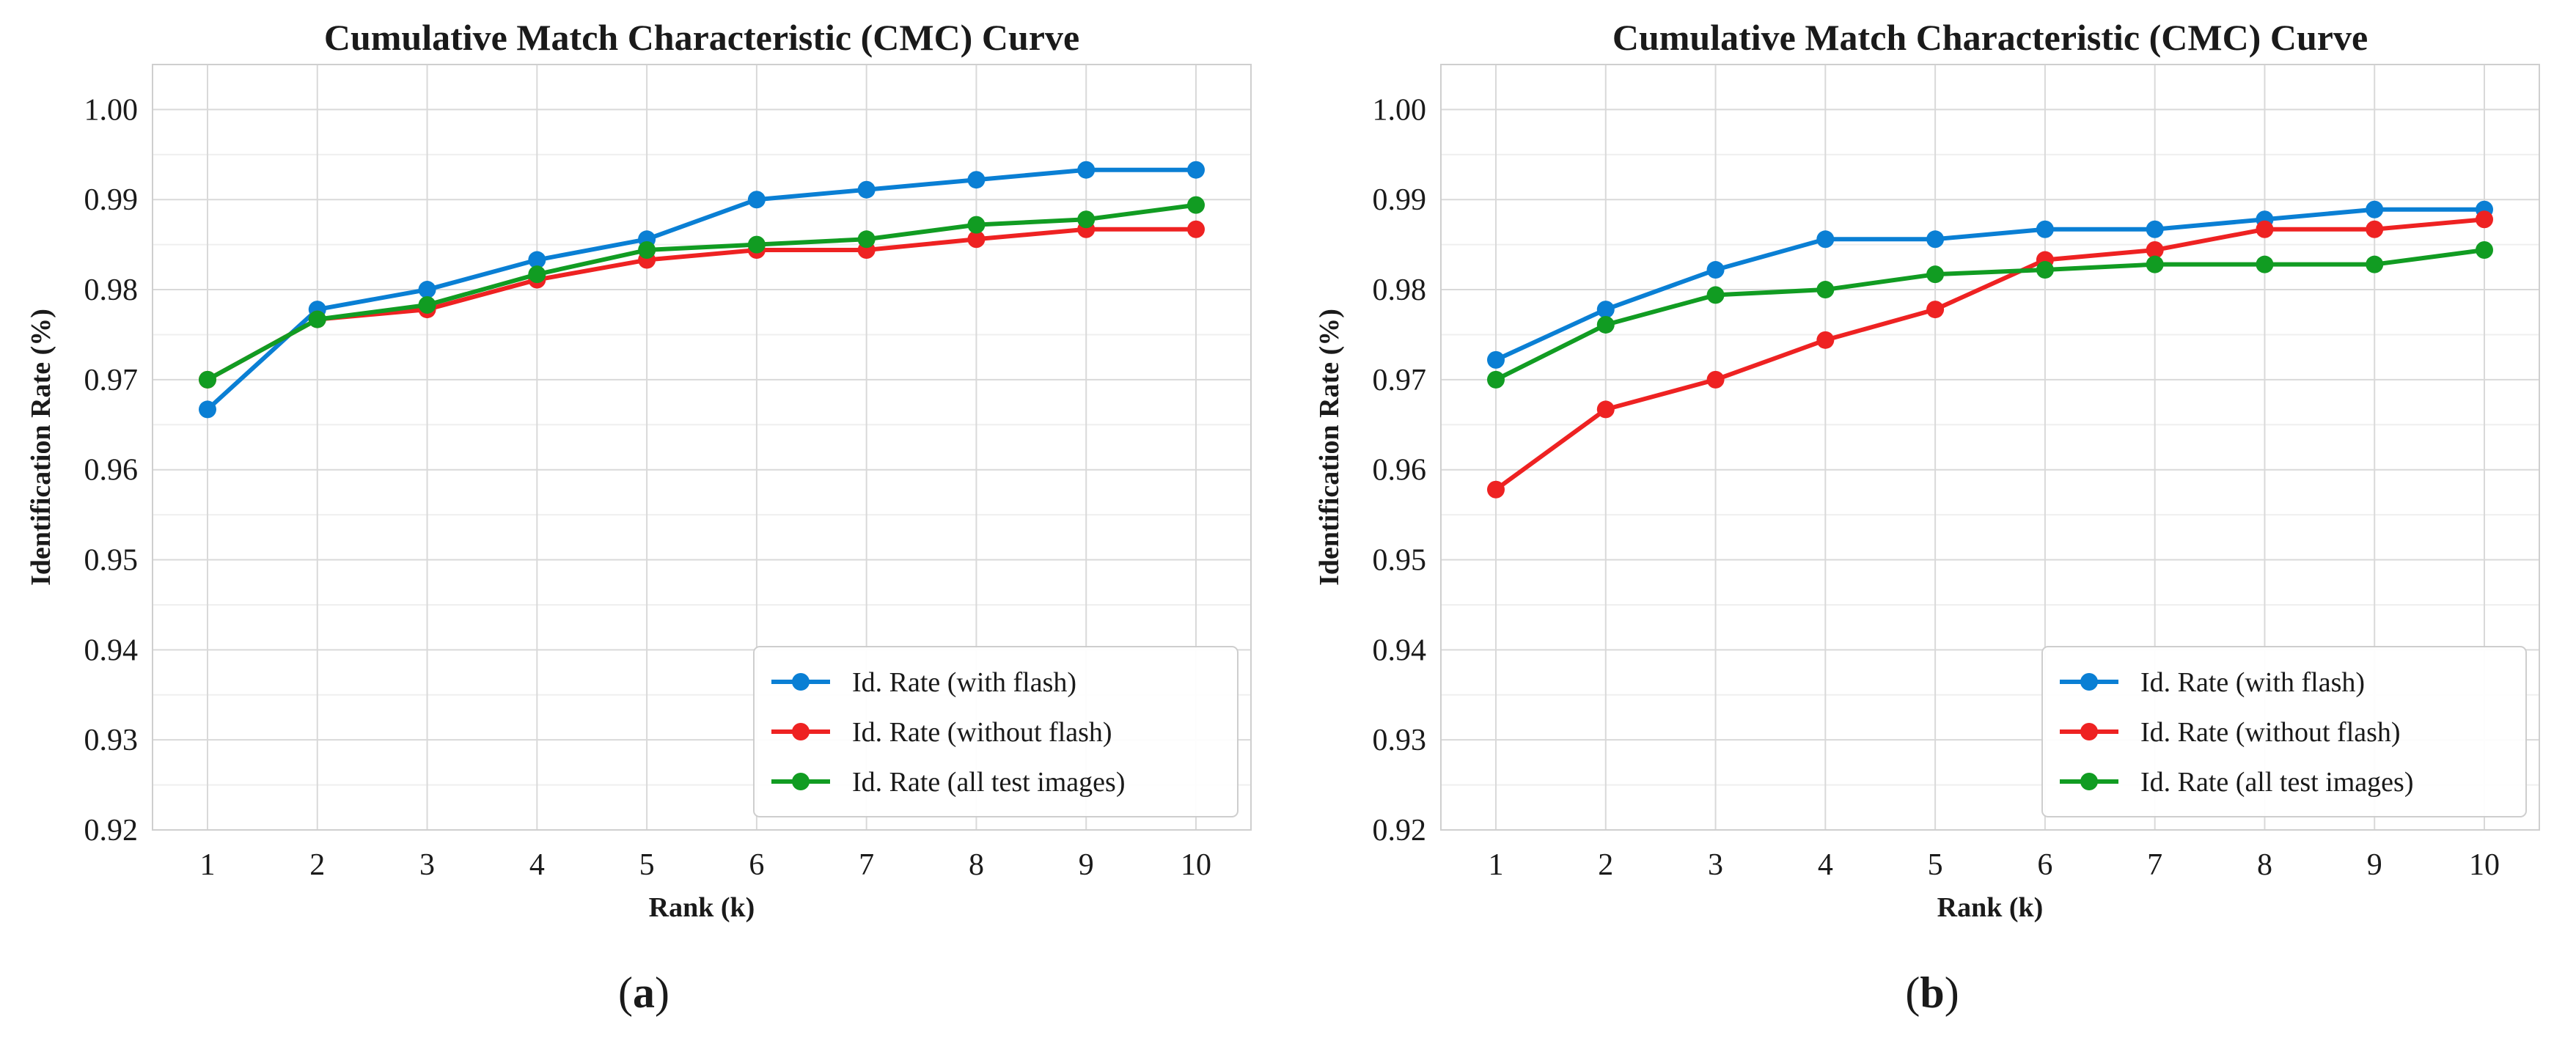 The height and width of the screenshot is (1044, 2576). What do you see at coordinates (801, 731) in the screenshot?
I see `panel-a-legend-marker-without-flash` at bounding box center [801, 731].